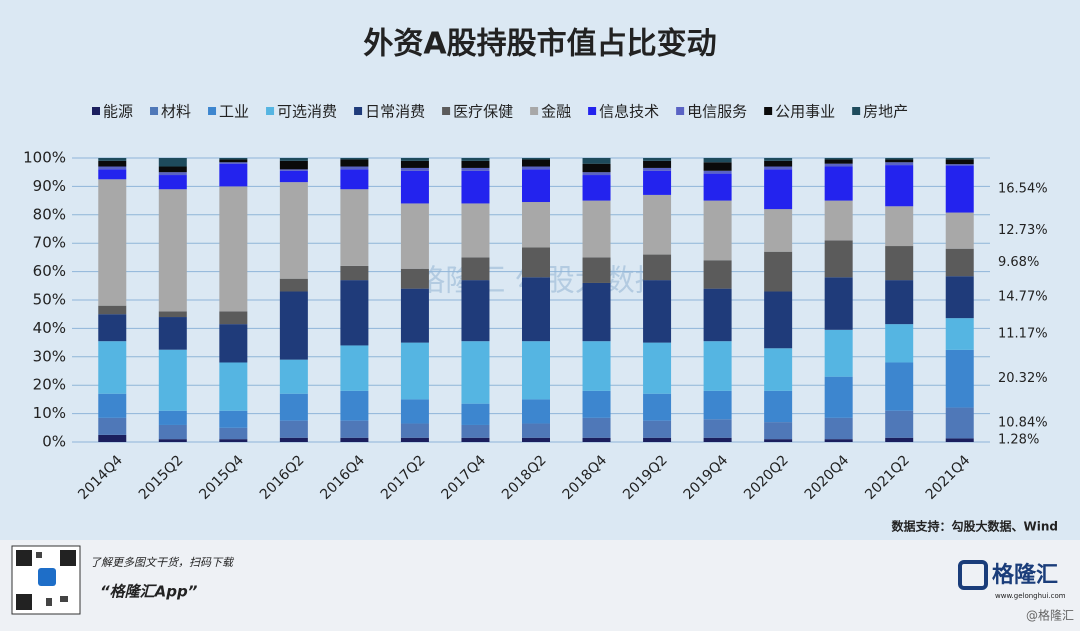 The image size is (1080, 631). I want to click on footer-background, so click(540, 585).